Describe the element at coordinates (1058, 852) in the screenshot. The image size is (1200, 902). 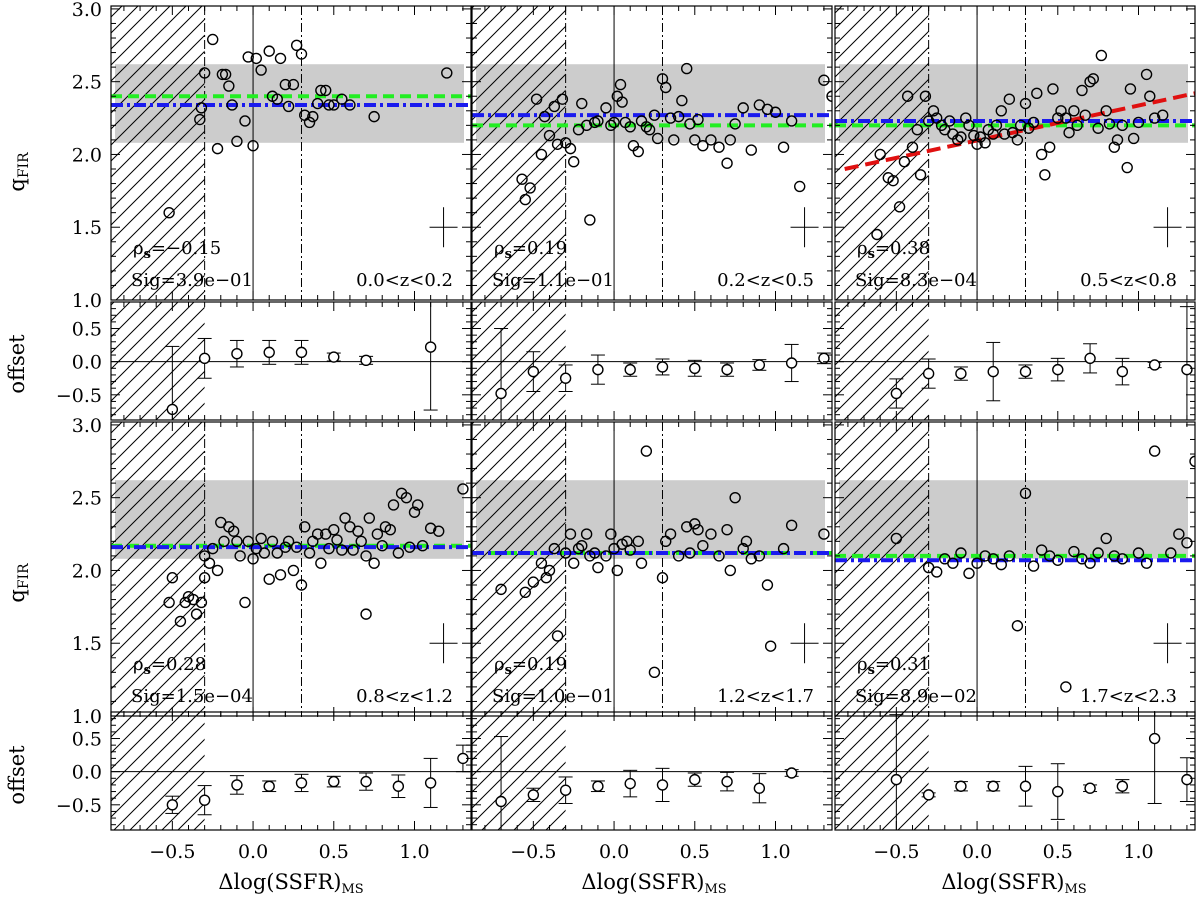
I see `x-tick-label: 0.5` at that location.